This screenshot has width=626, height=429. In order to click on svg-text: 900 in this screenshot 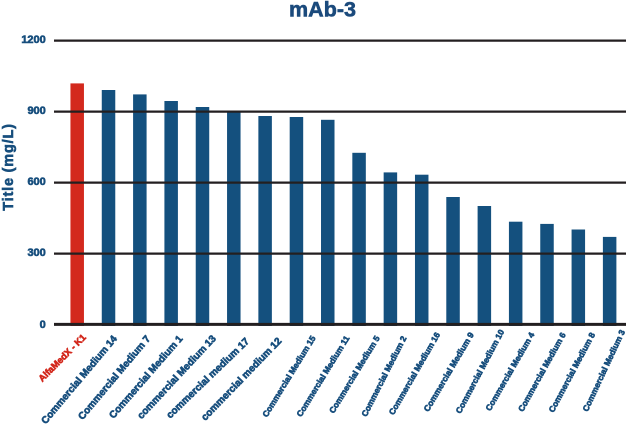, I will do `click(36, 111)`.